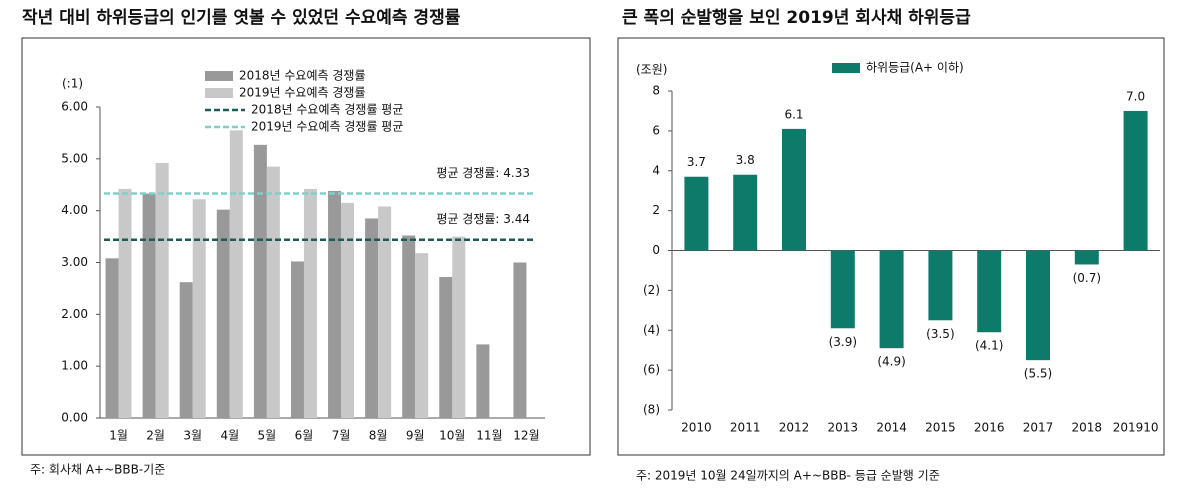  I want to click on data-label: (4.1), so click(989, 346).